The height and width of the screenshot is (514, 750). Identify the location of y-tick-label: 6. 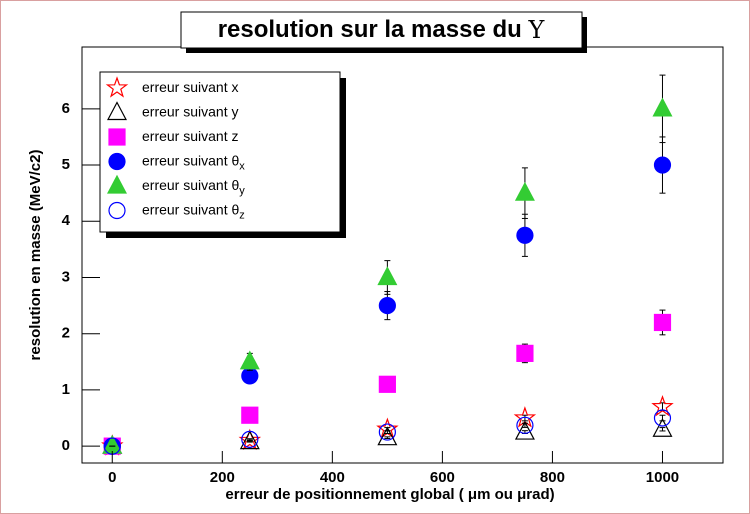
(66, 108).